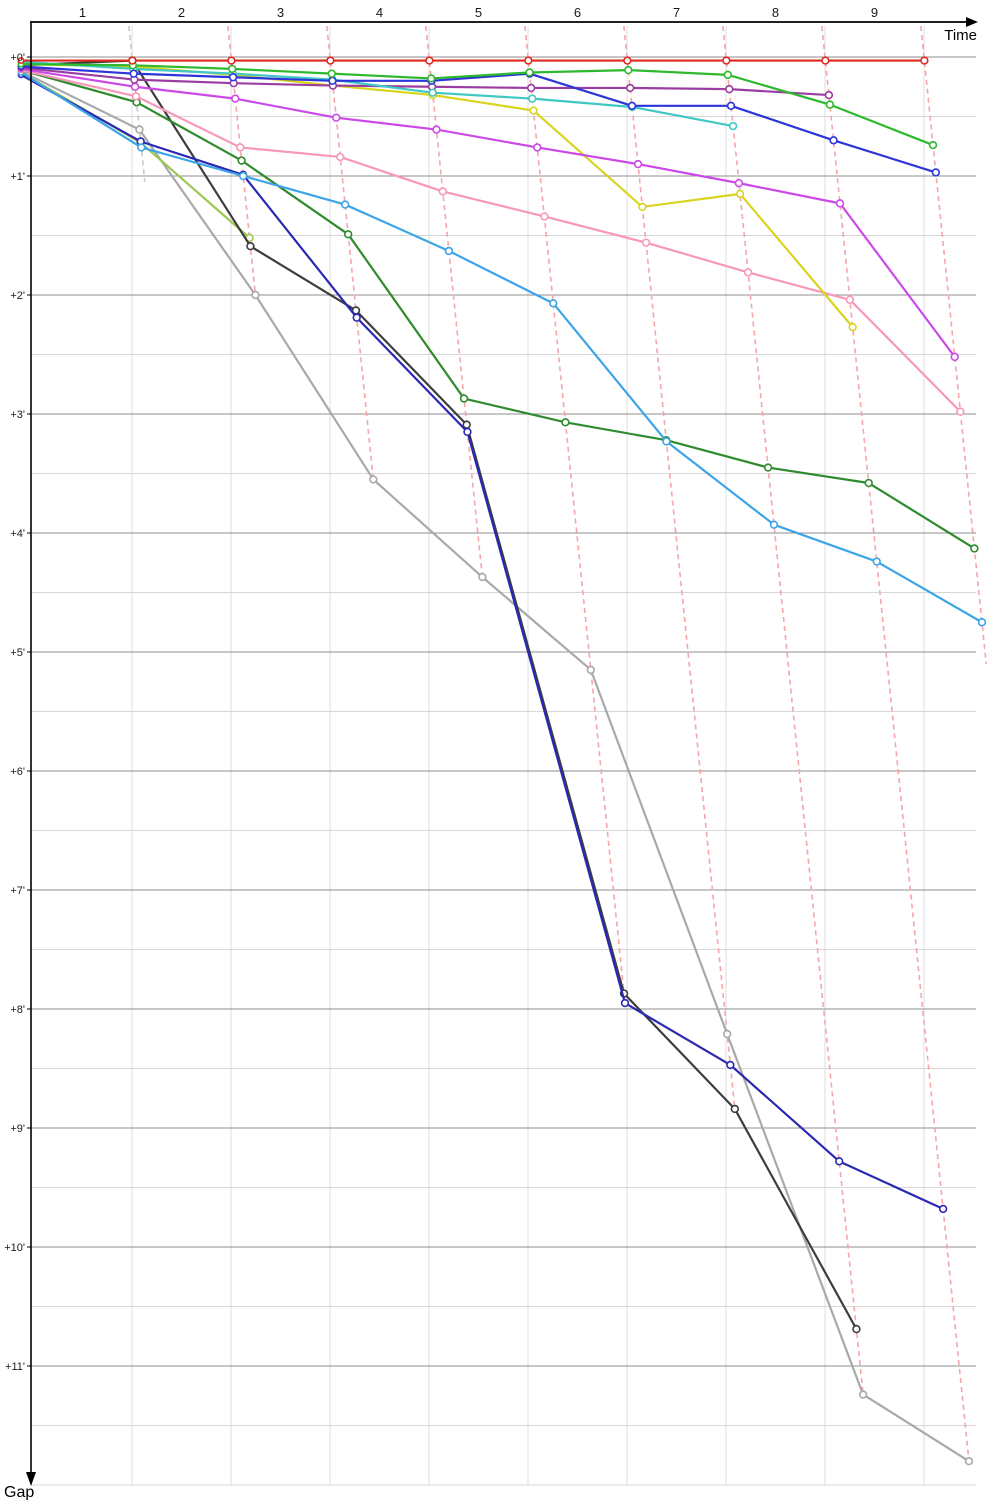  What do you see at coordinates (14, 1248) in the screenshot?
I see `y-tick-label: +10'` at bounding box center [14, 1248].